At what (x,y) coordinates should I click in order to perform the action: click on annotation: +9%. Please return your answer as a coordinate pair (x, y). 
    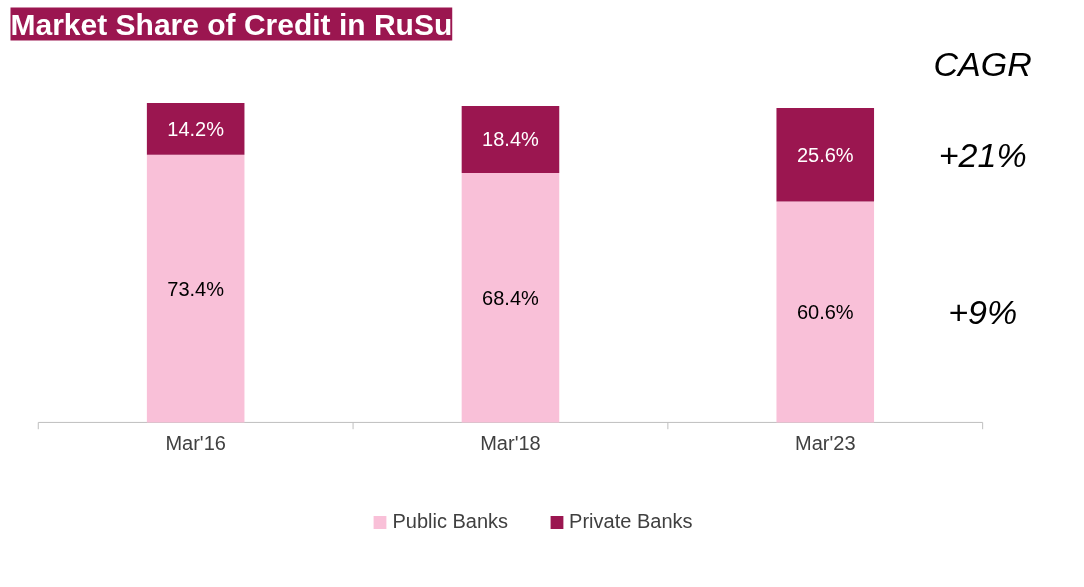
    Looking at the image, I should click on (983, 311).